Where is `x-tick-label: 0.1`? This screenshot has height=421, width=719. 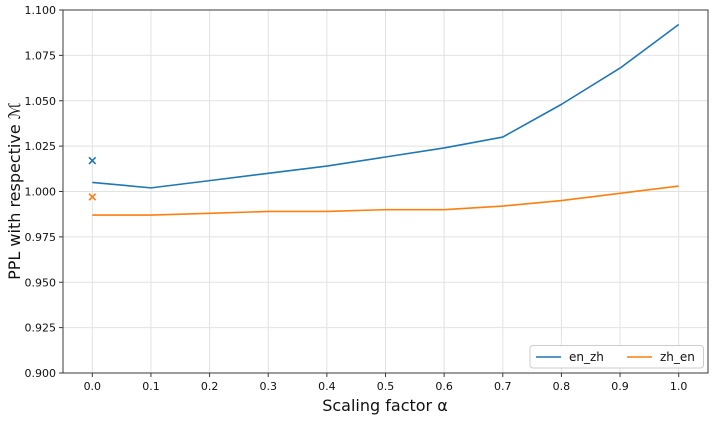 x-tick-label: 0.1 is located at coordinates (151, 386).